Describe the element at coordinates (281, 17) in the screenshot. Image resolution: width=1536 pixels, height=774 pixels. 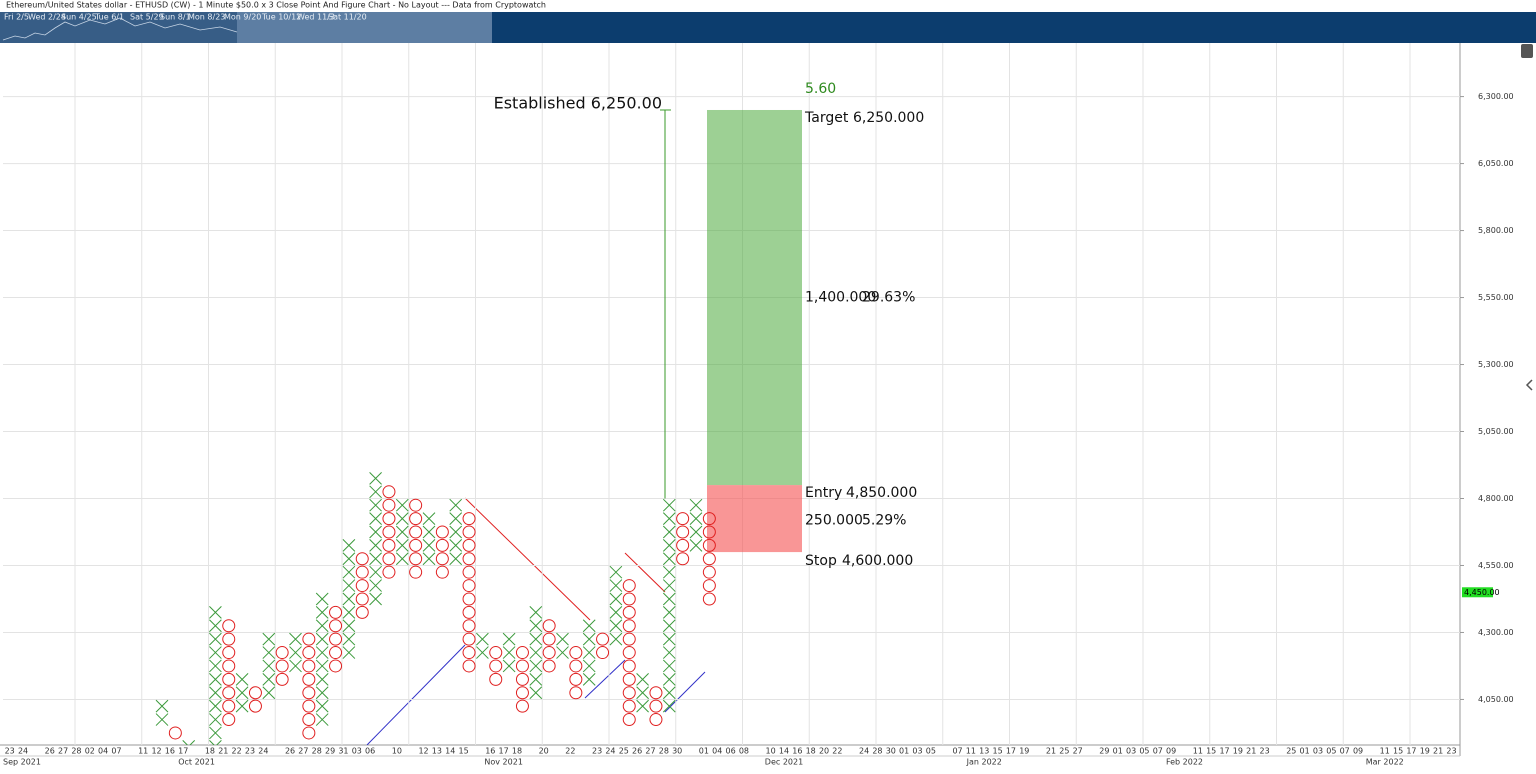
I see `navigator-label: Tue 10/12` at that location.